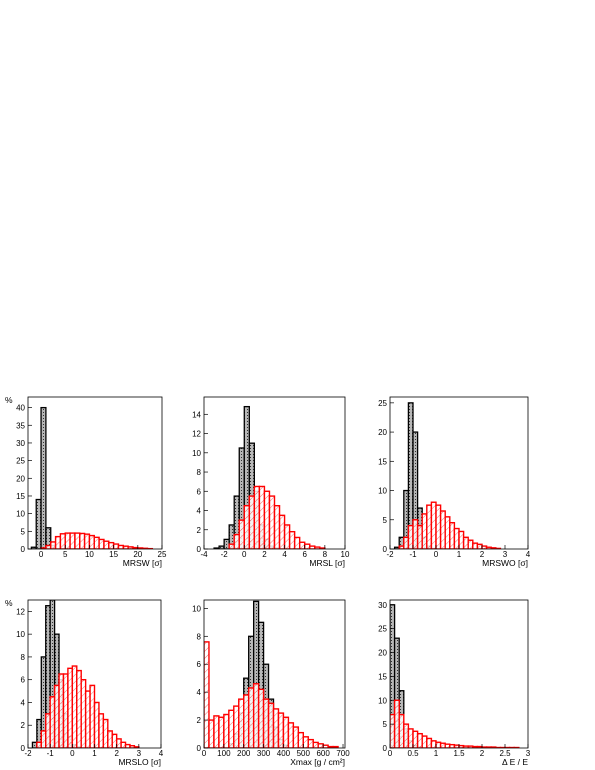  Describe the element at coordinates (325, 554) in the screenshot. I see `x-tick-label: 8` at that location.